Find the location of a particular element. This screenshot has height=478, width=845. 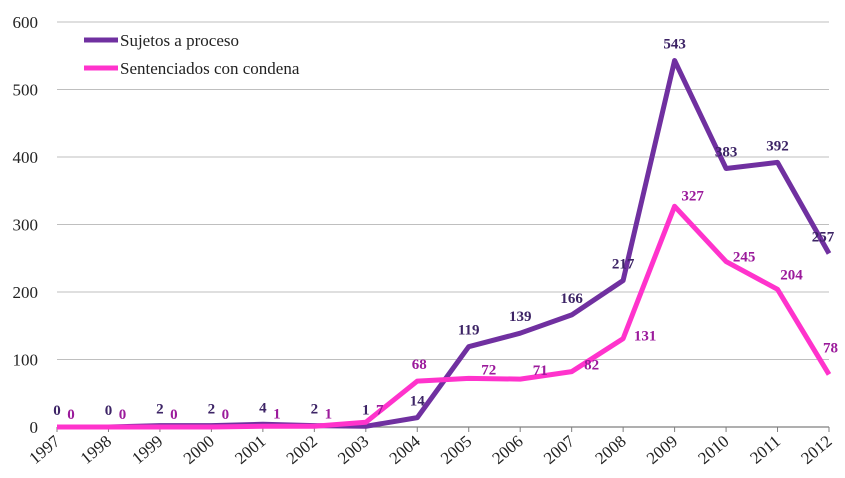

y-tick-label: 0 is located at coordinates (34, 427).